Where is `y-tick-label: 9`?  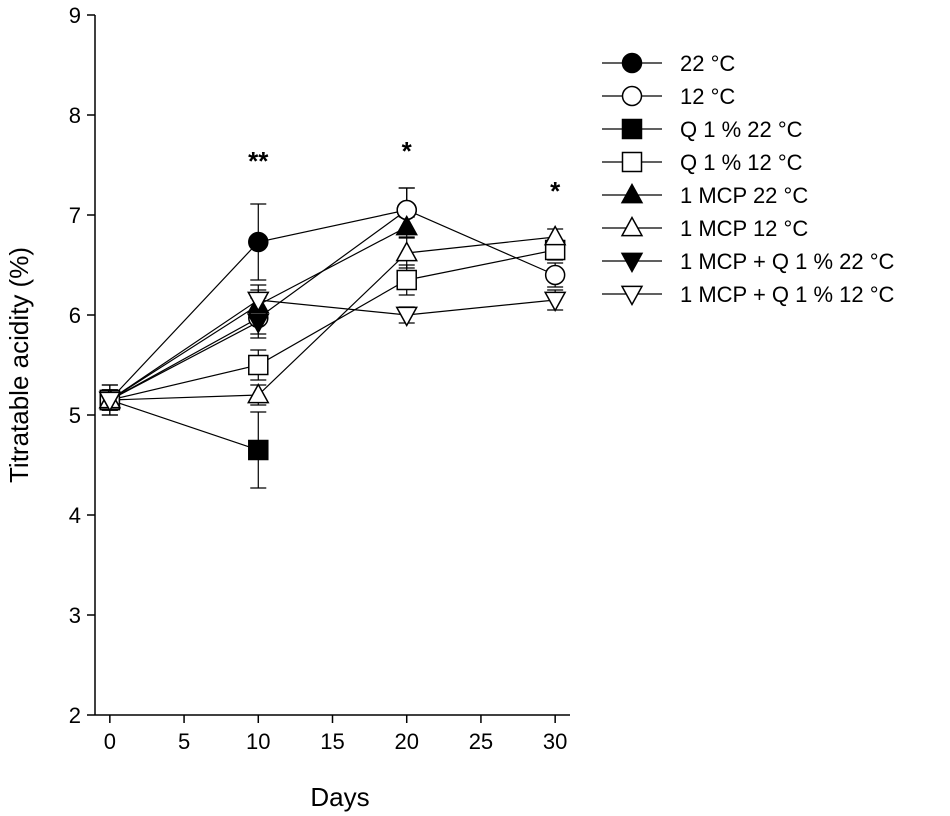 y-tick-label: 9 is located at coordinates (75, 15).